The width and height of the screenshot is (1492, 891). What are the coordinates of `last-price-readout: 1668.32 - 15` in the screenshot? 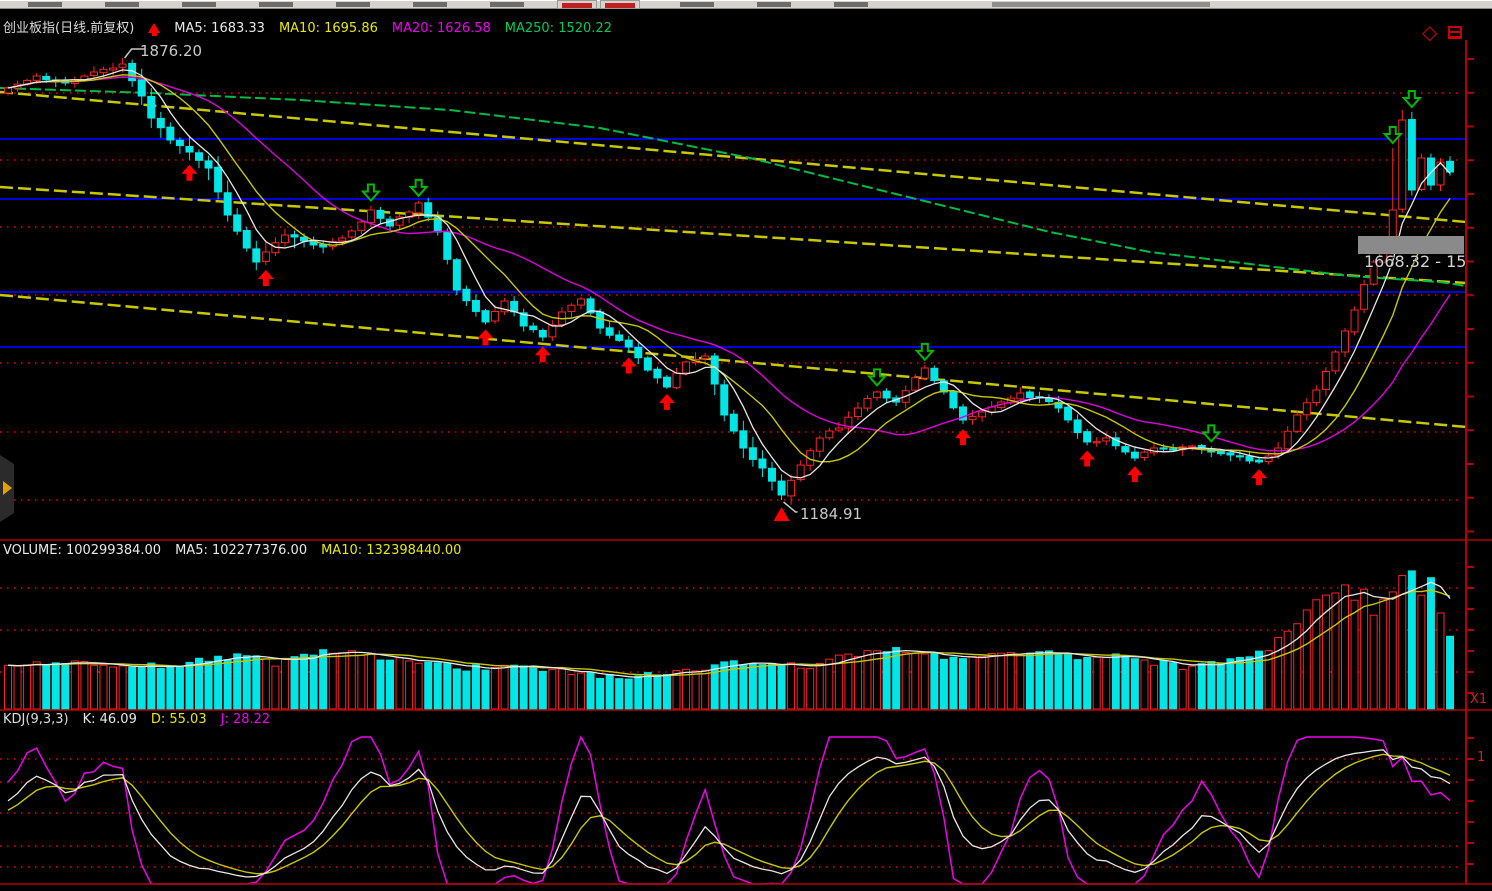 It's located at (1415, 261).